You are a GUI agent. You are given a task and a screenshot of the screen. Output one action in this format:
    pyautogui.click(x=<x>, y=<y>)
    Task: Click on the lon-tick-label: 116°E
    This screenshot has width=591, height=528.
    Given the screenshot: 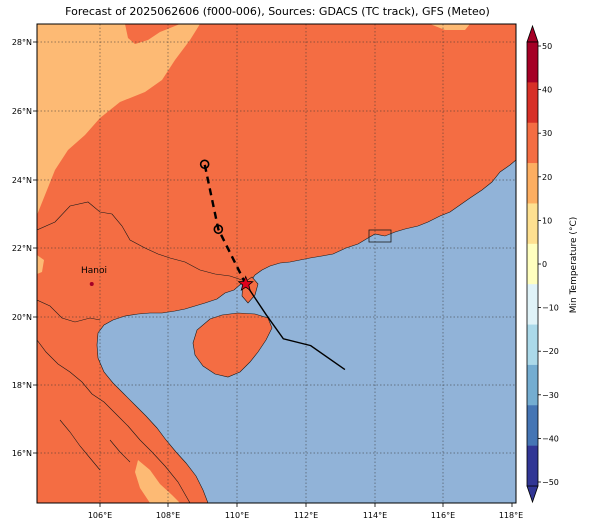 What is the action you would take?
    pyautogui.click(x=443, y=515)
    